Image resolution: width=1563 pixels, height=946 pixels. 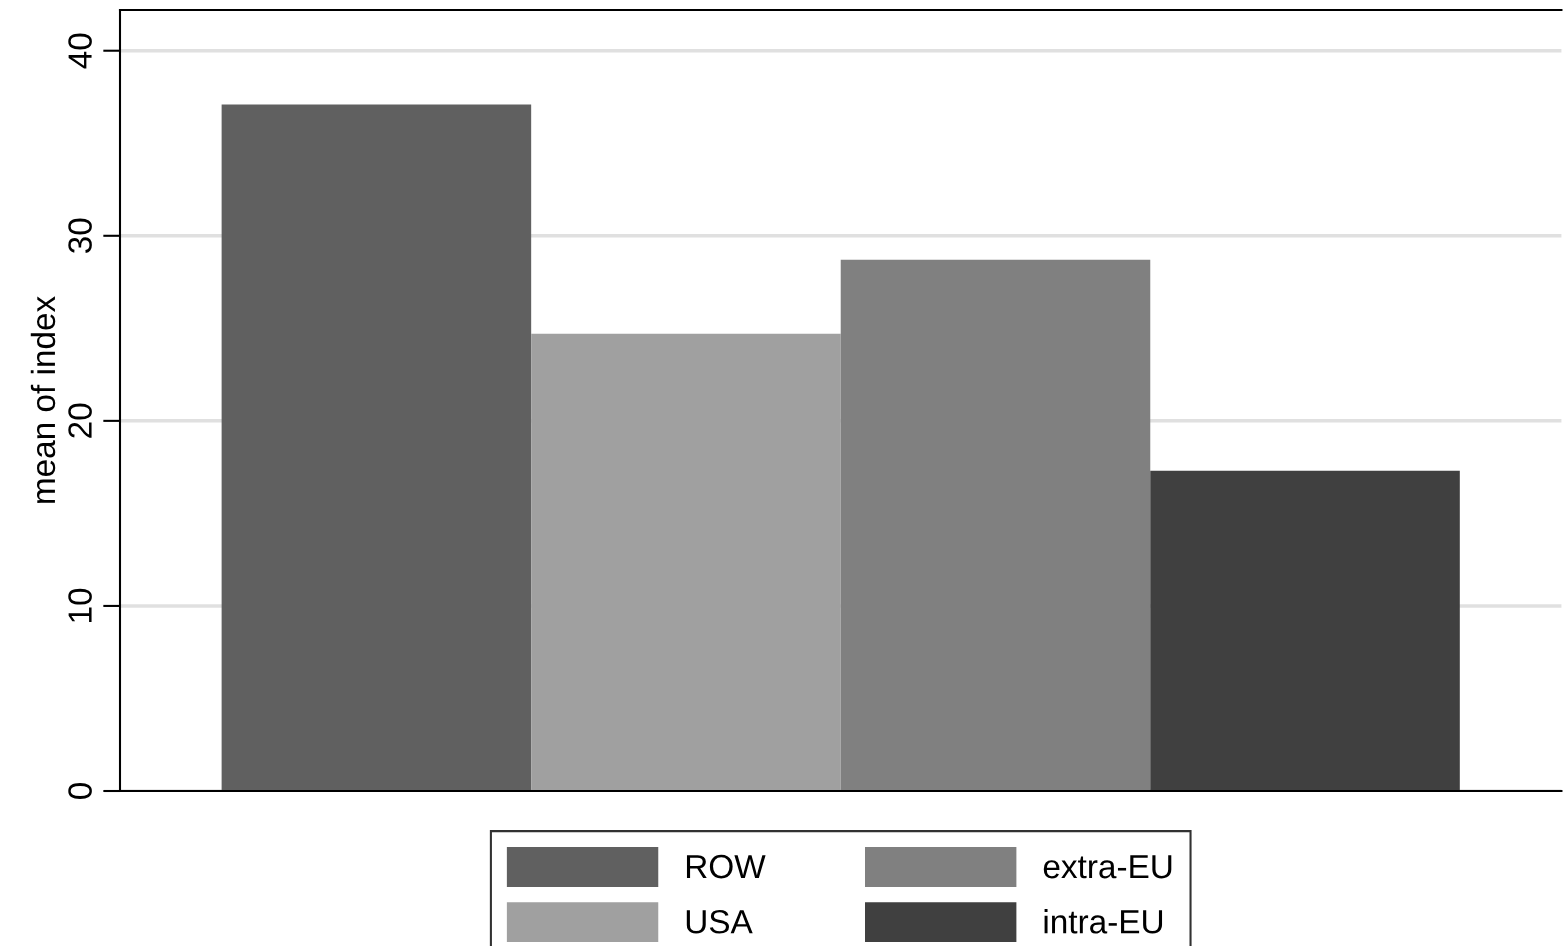 I want to click on y-axis-title: mean of index, so click(x=43, y=399).